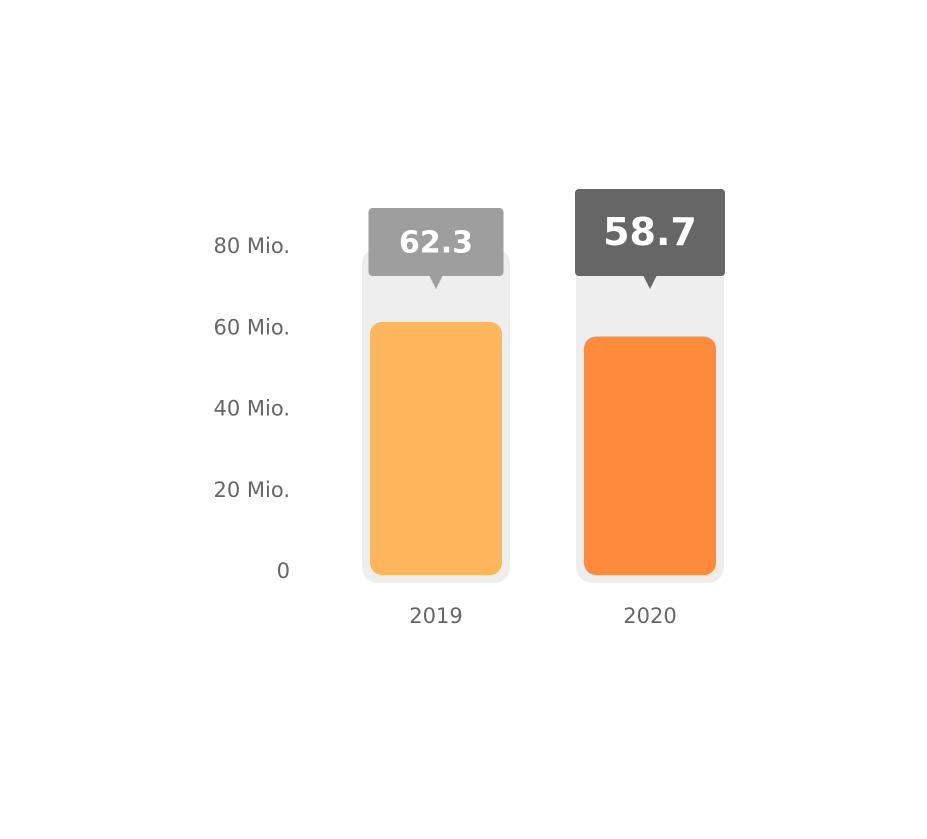  What do you see at coordinates (251, 246) in the screenshot?
I see `y-tick-label: 80 Mio.` at bounding box center [251, 246].